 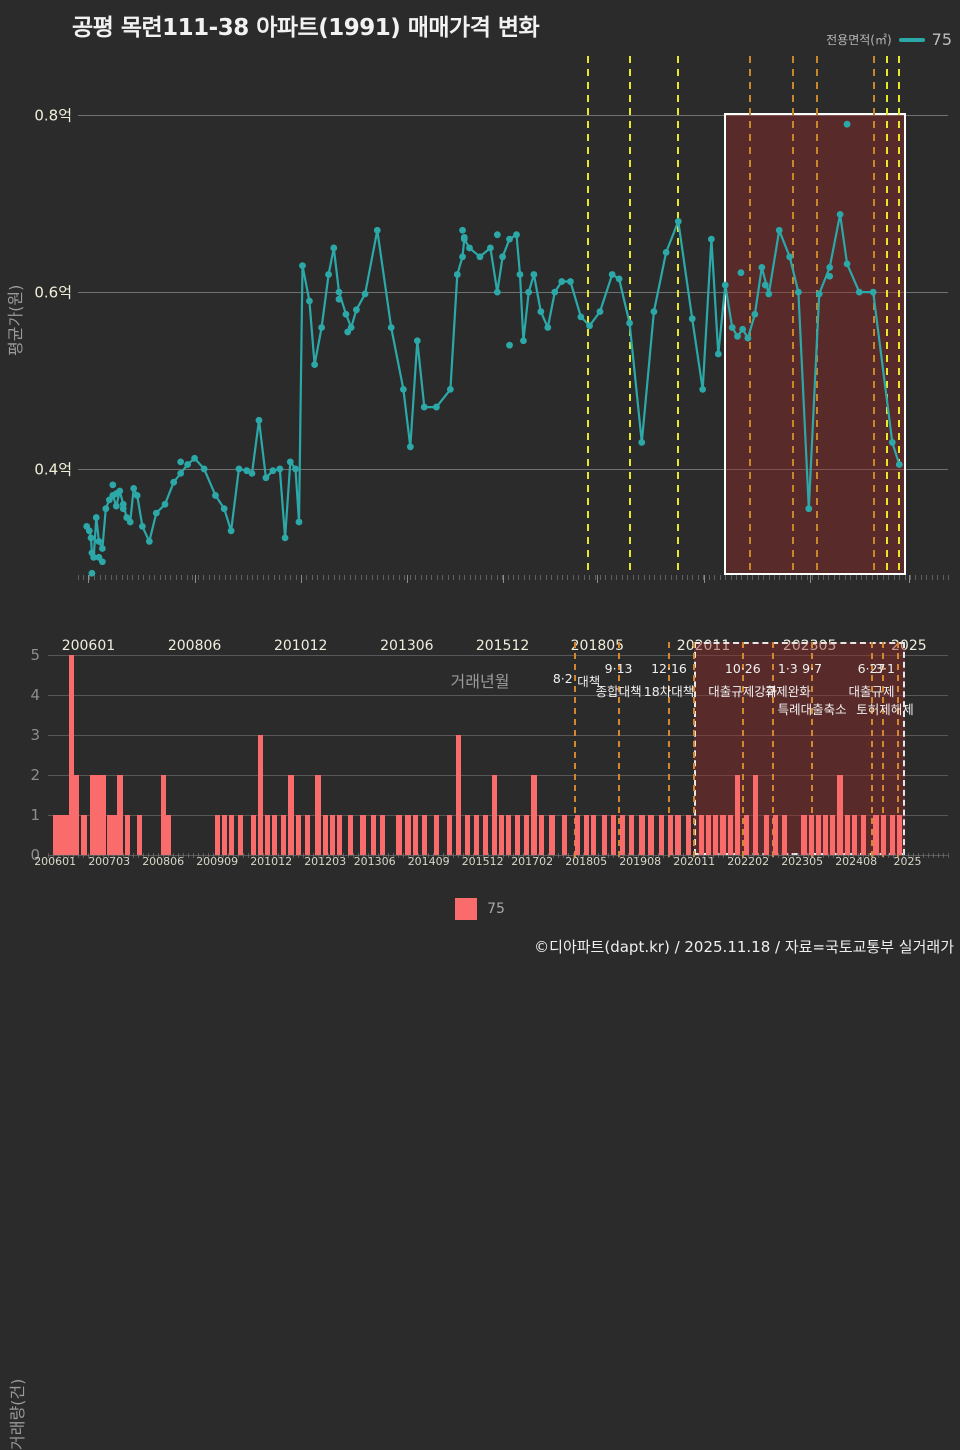 What do you see at coordinates (871, 691) in the screenshot?
I see `policy-text-label: 대출규제` at bounding box center [871, 691].